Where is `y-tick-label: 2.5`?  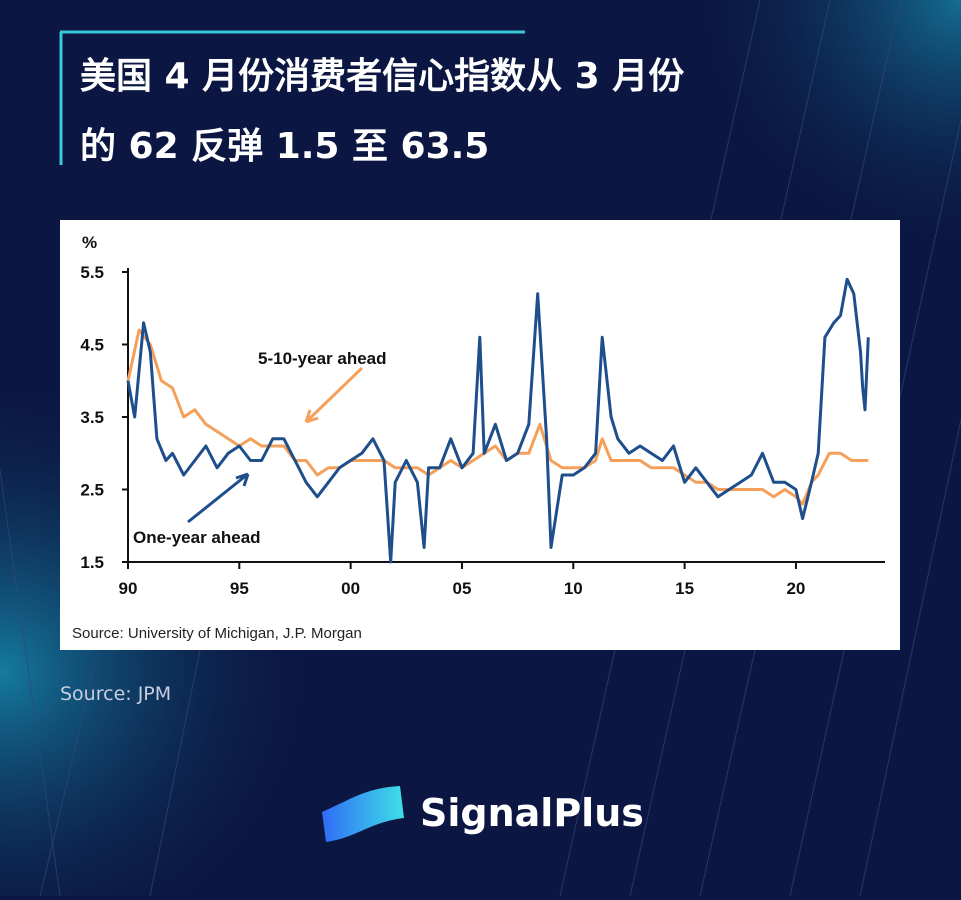
y-tick-label: 2.5 is located at coordinates (92, 490).